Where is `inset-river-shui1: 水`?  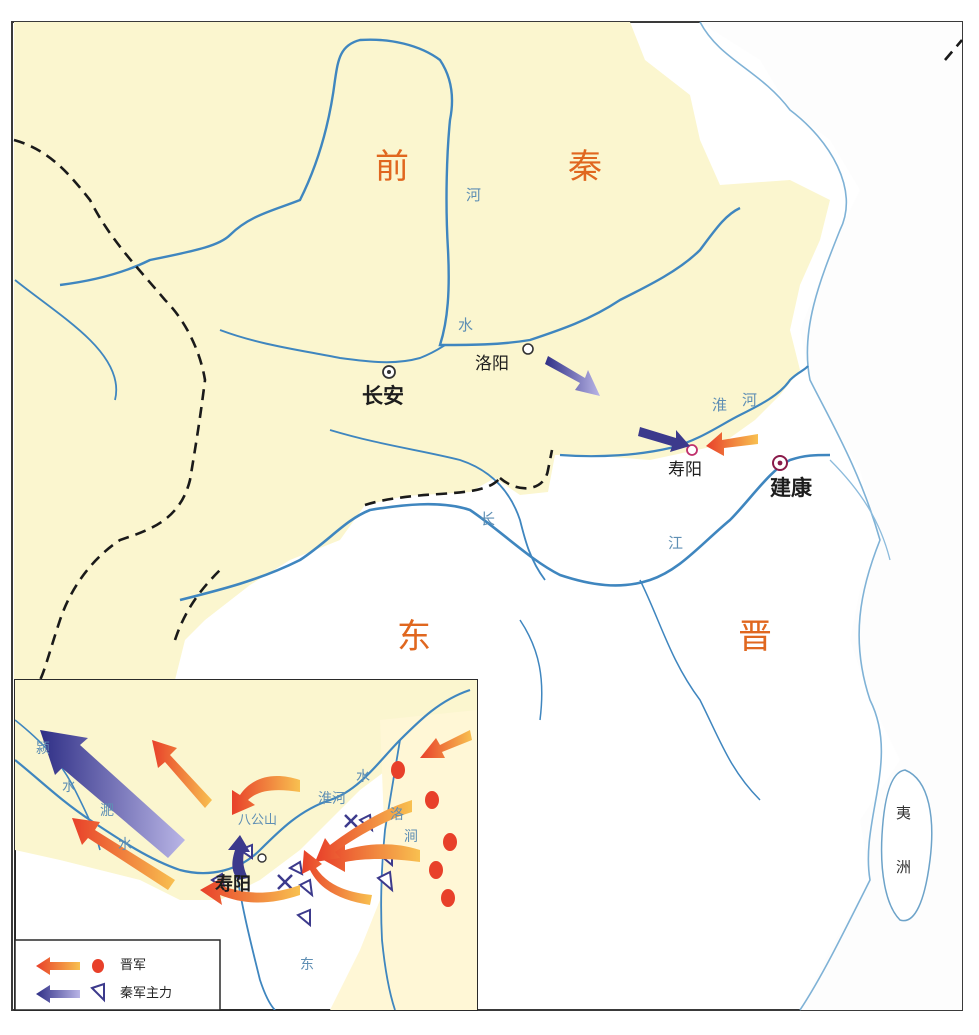 inset-river-shui1: 水 is located at coordinates (125, 845).